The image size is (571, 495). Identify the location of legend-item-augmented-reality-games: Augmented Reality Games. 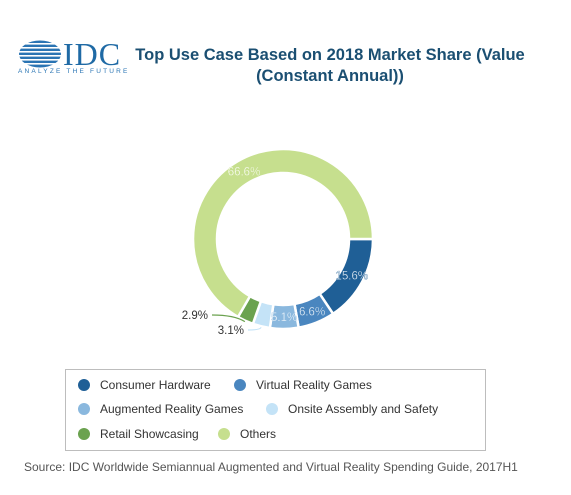
(160, 409).